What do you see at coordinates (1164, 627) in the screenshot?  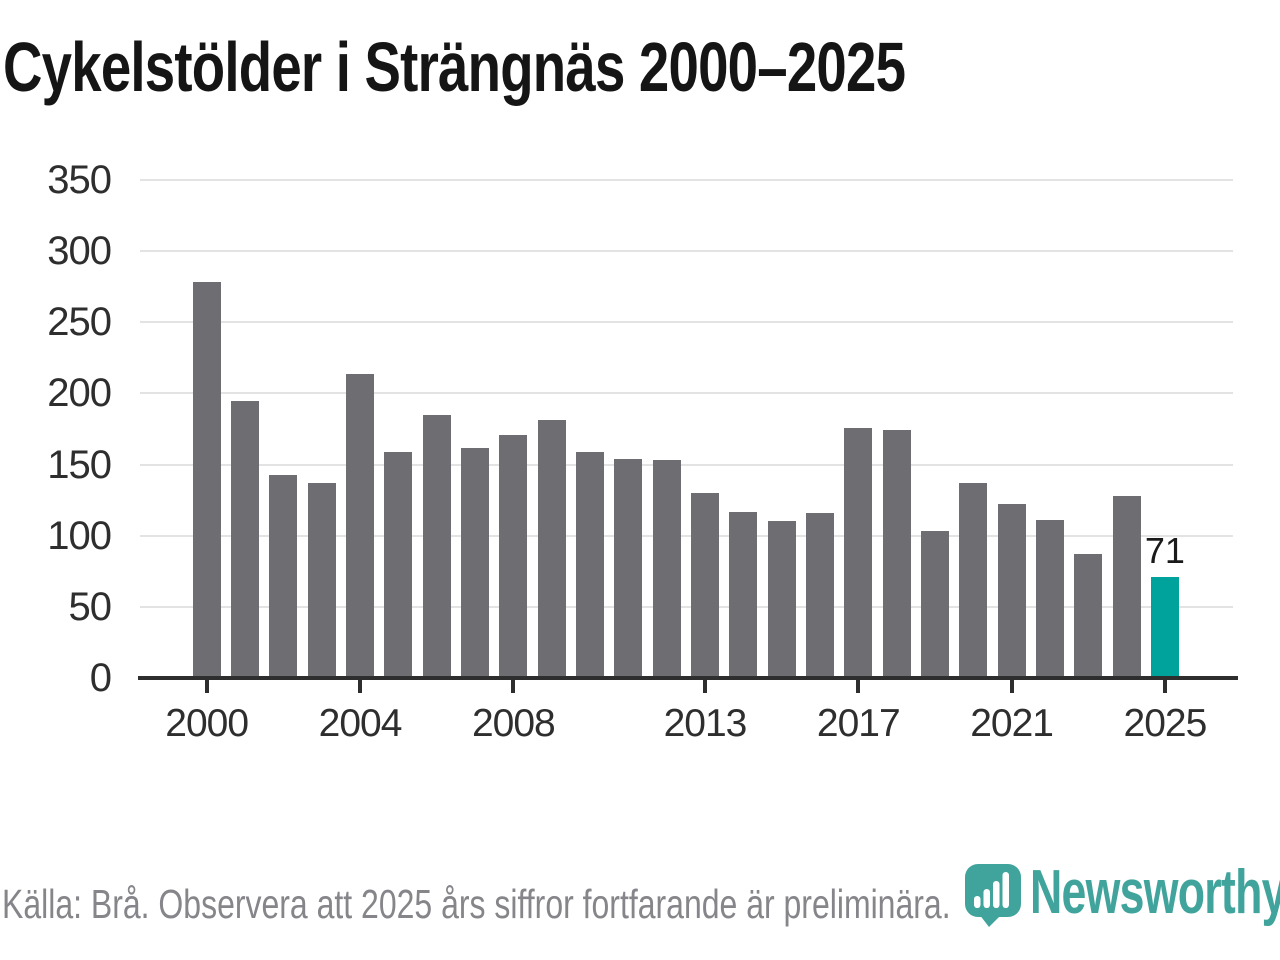 I see `bar-2025-highlighted` at bounding box center [1164, 627].